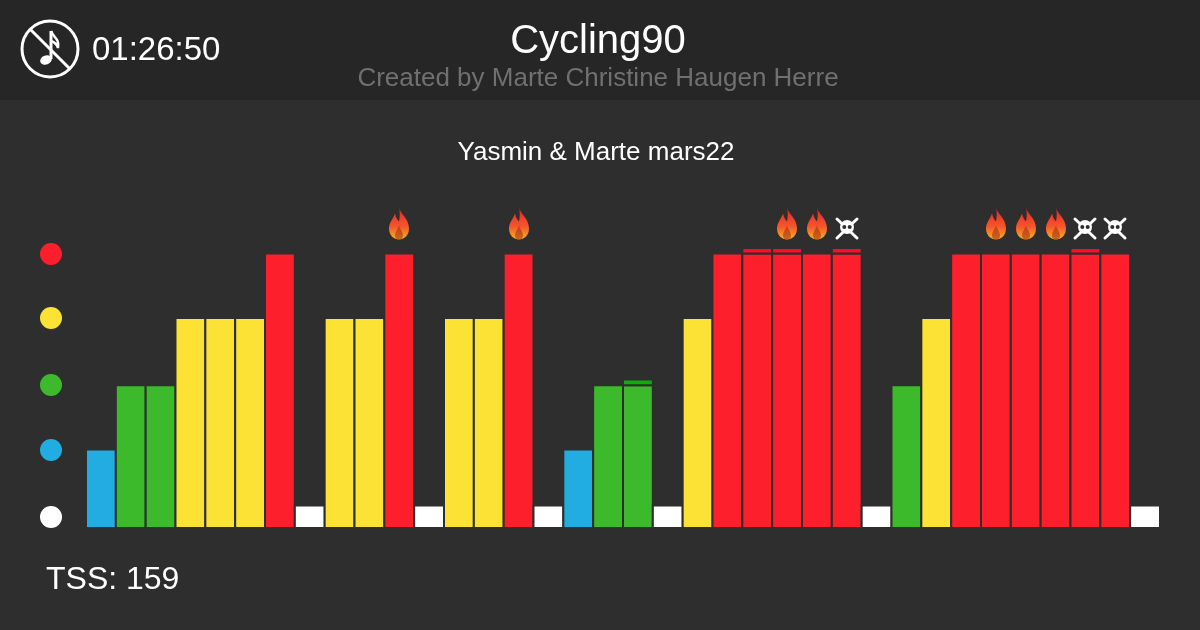 Image resolution: width=1200 pixels, height=630 pixels. I want to click on text: TSS: 159, so click(113, 578).